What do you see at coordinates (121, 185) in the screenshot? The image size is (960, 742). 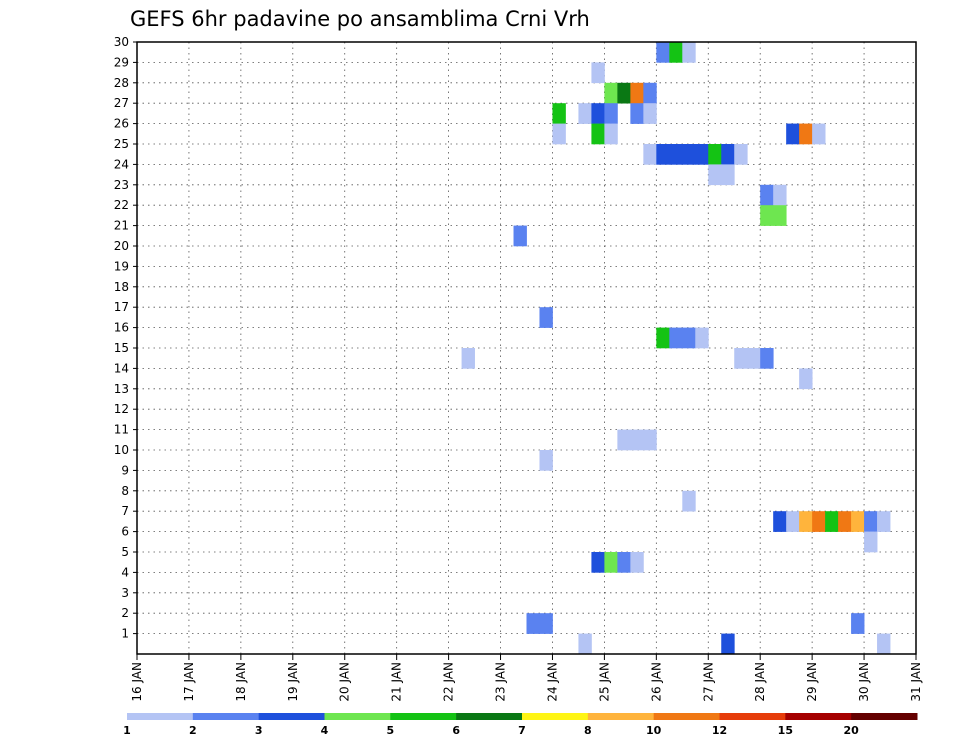 I see `y-tick-label: 23` at bounding box center [121, 185].